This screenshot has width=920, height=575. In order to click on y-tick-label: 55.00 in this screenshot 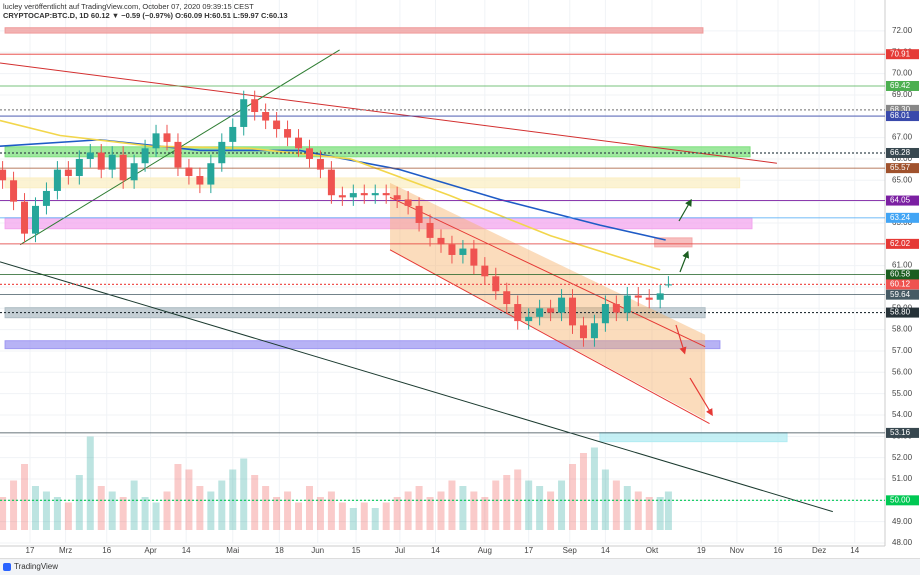, I will do `click(902, 393)`.